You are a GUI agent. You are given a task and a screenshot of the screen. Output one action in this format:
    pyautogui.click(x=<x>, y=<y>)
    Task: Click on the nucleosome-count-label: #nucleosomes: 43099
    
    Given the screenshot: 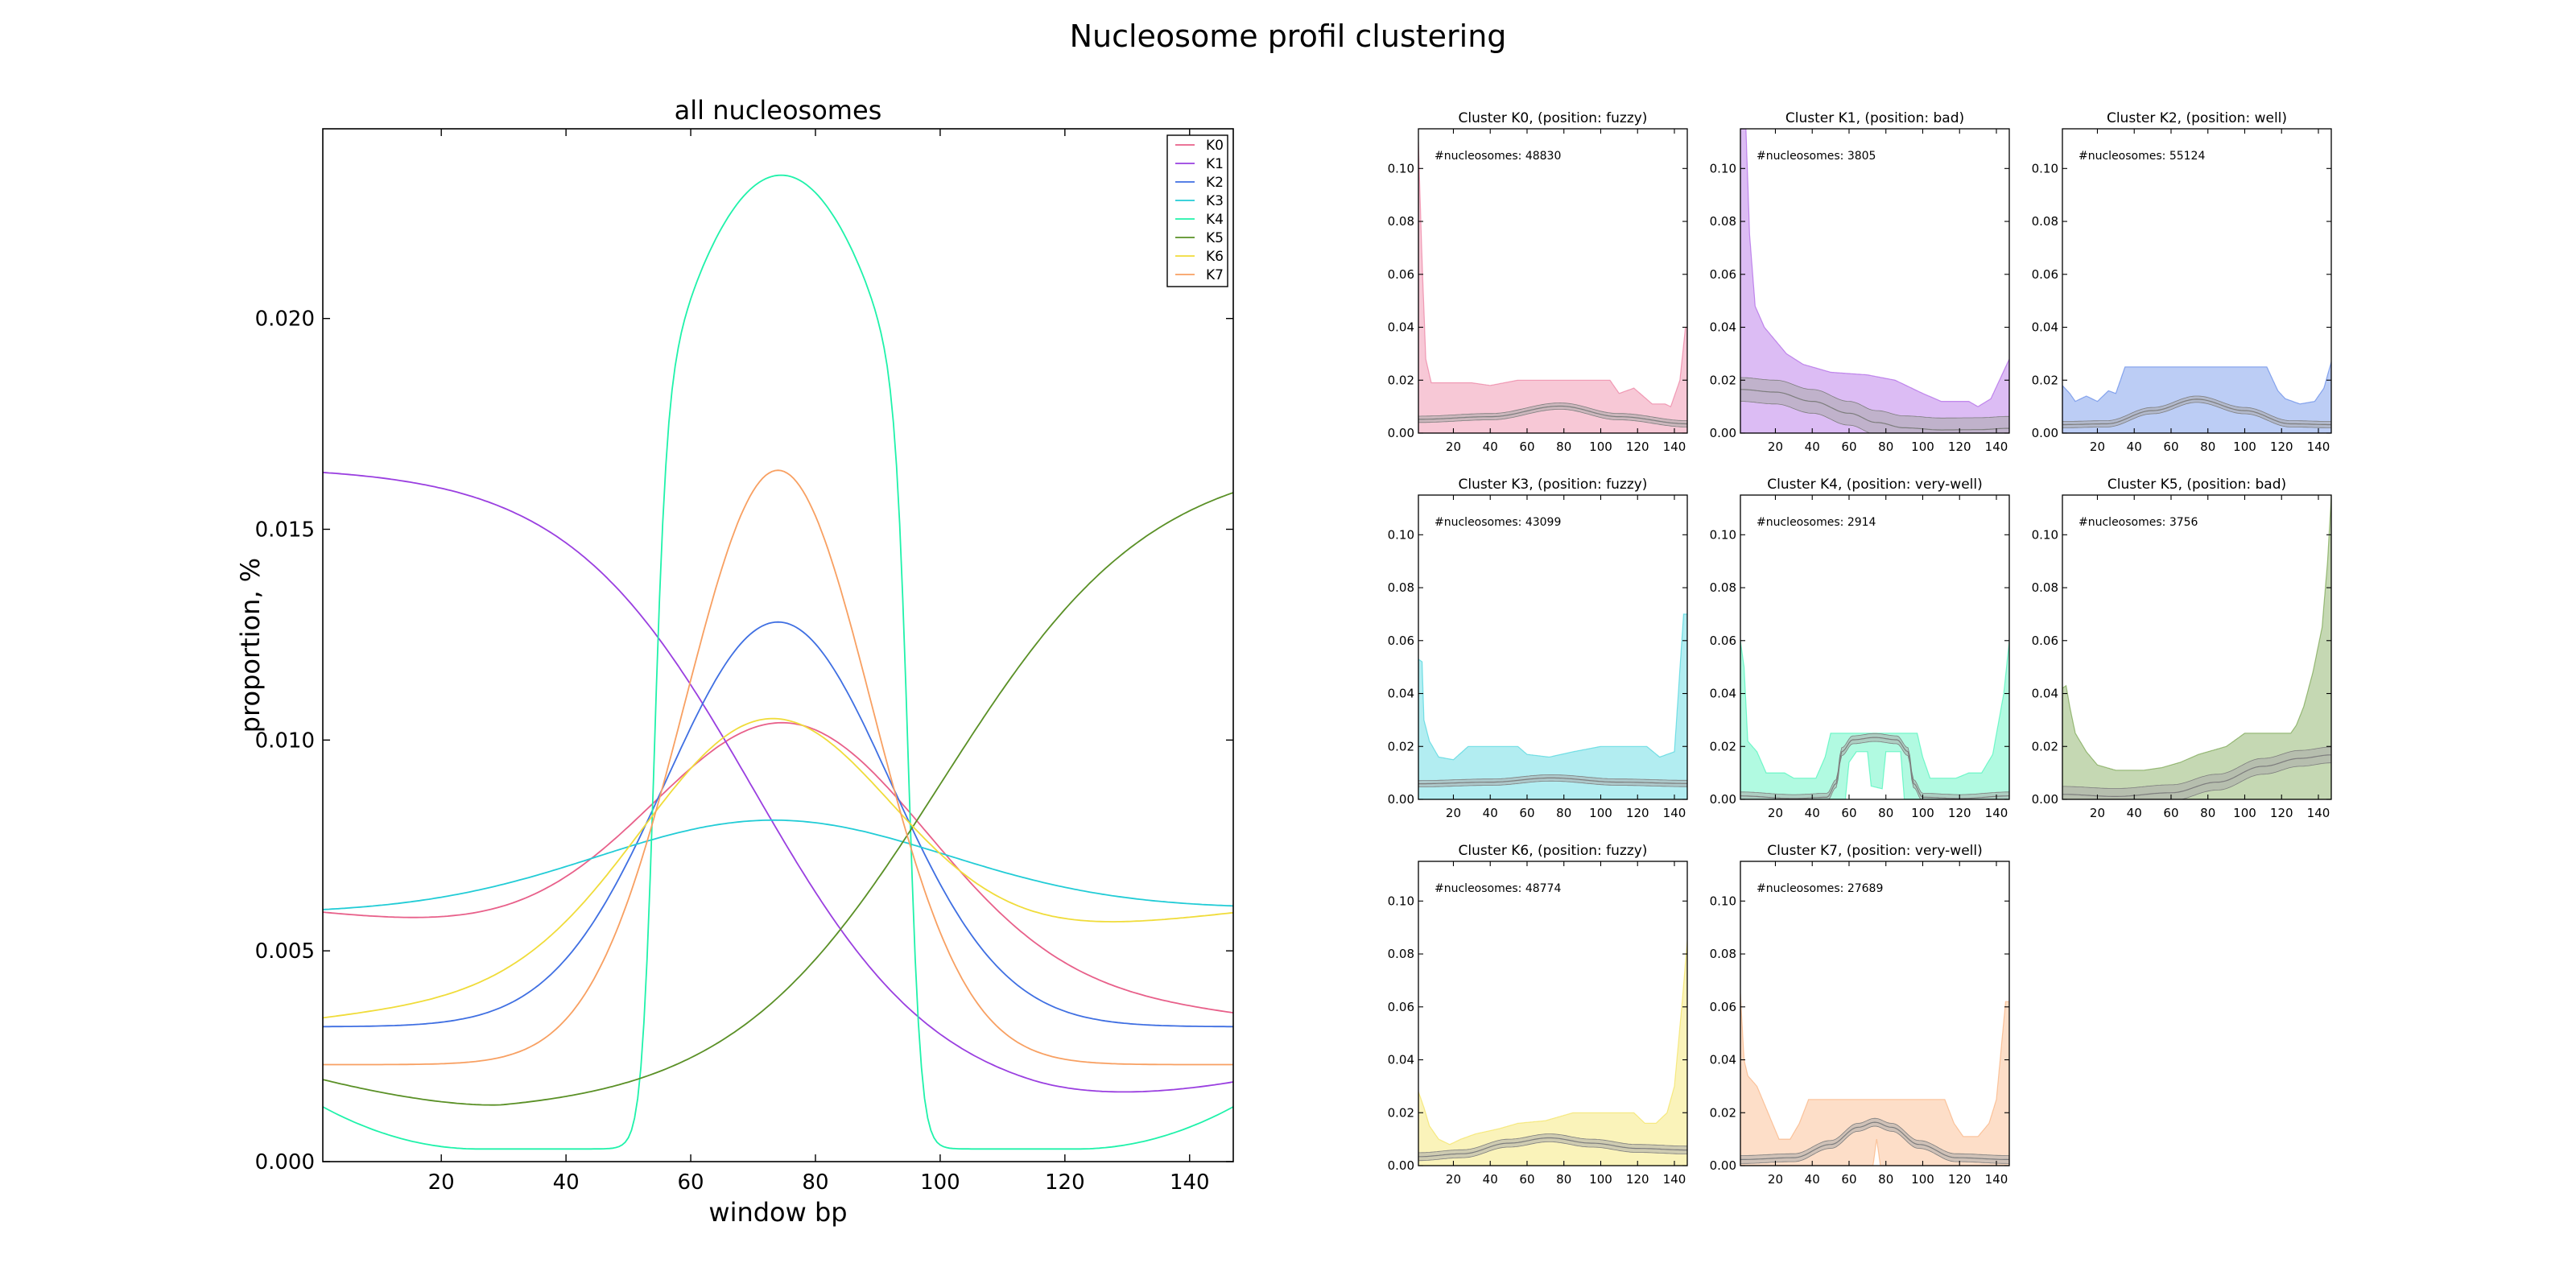 What is the action you would take?
    pyautogui.click(x=1498, y=522)
    